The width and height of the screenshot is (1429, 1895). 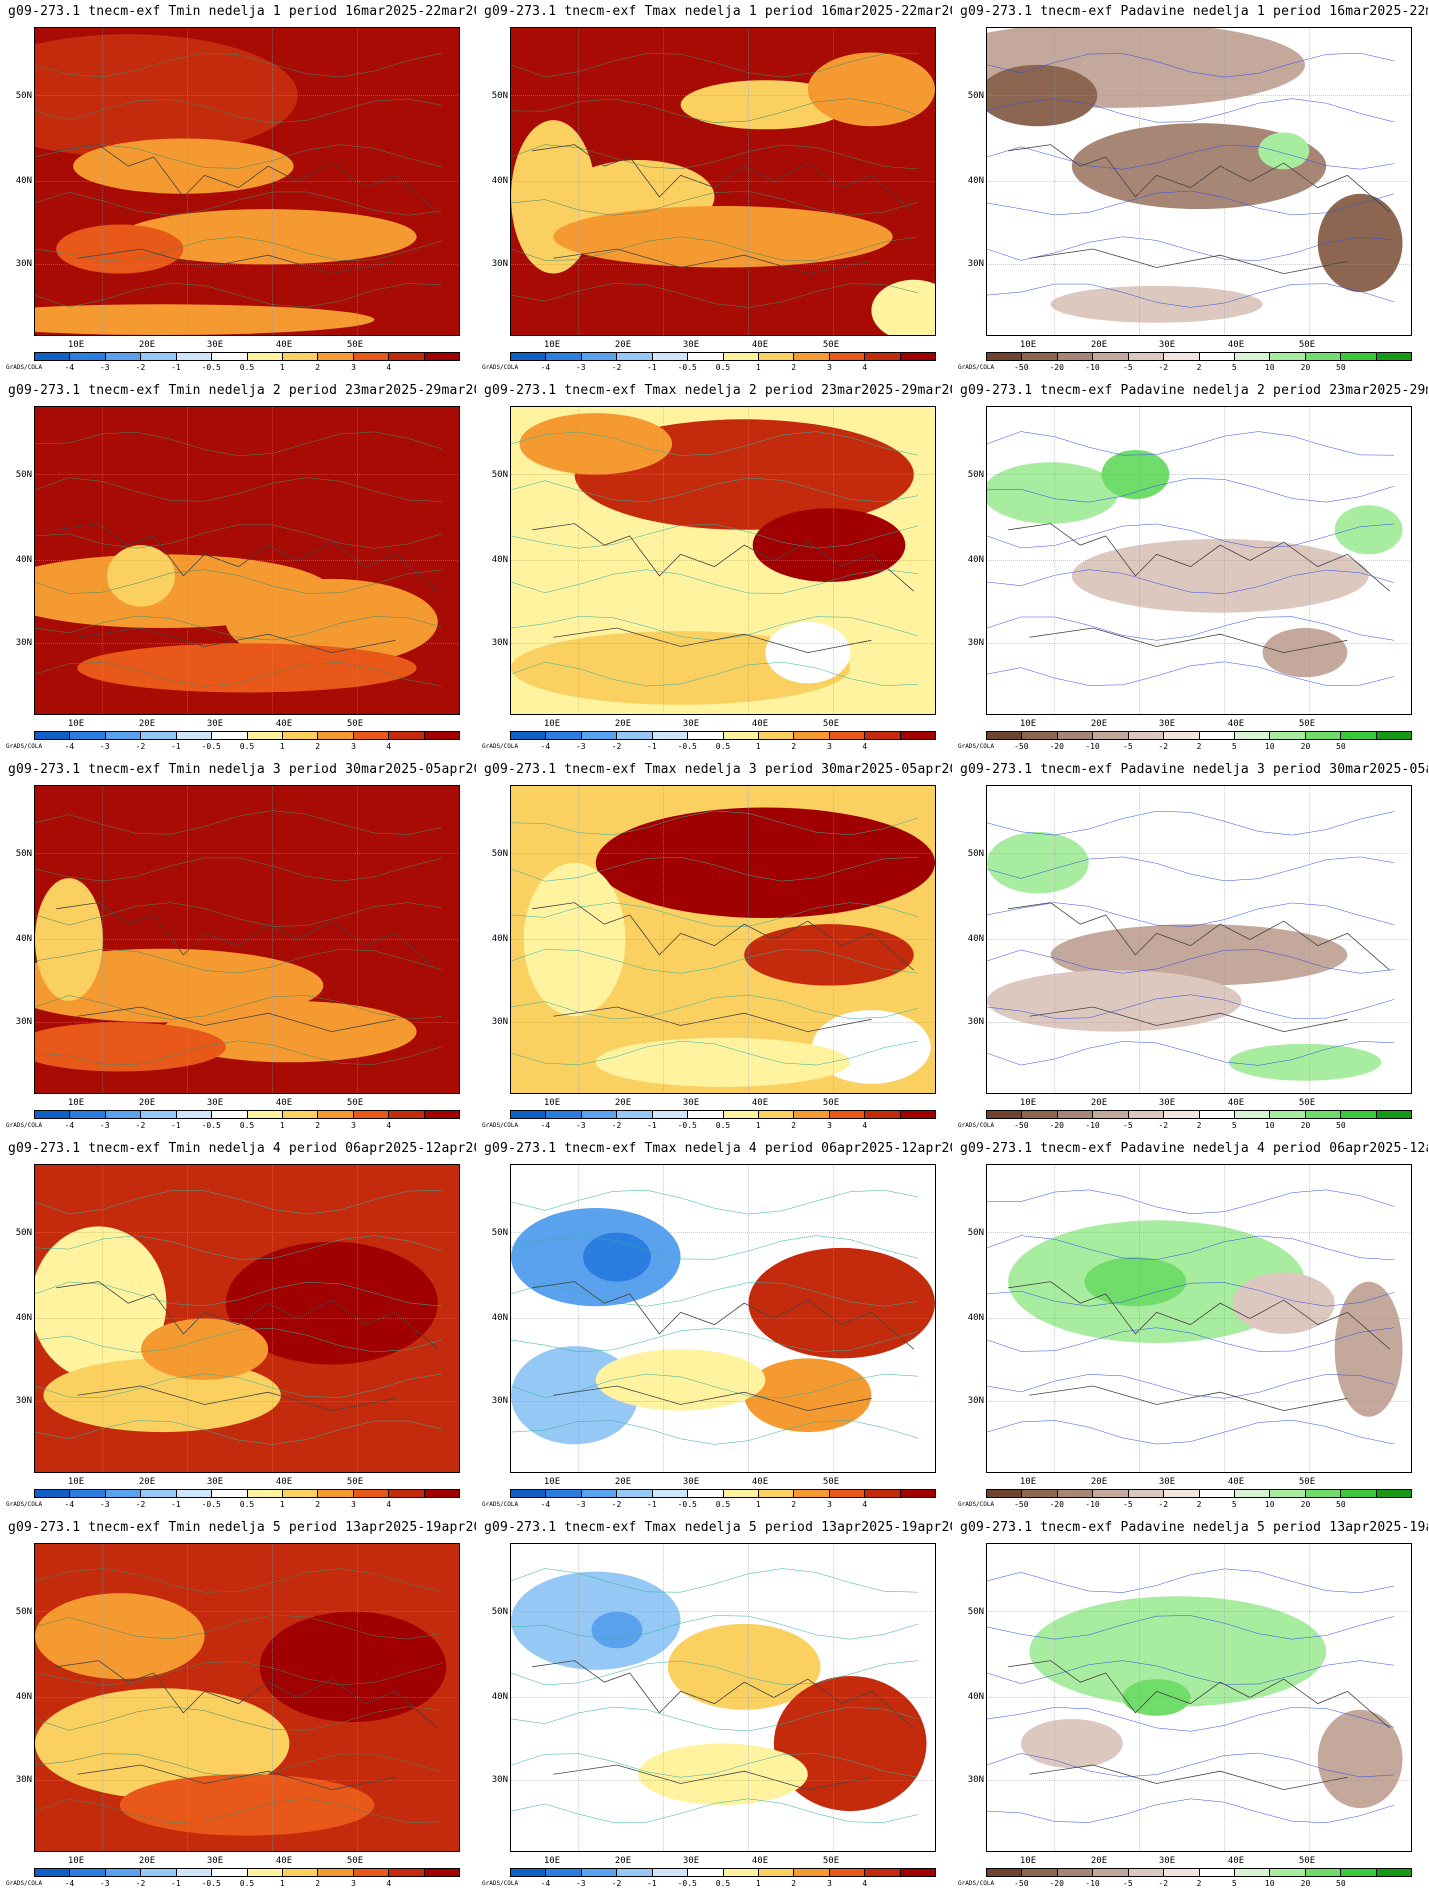 I want to click on color-scale-label: -50, so click(x=1021, y=1125).